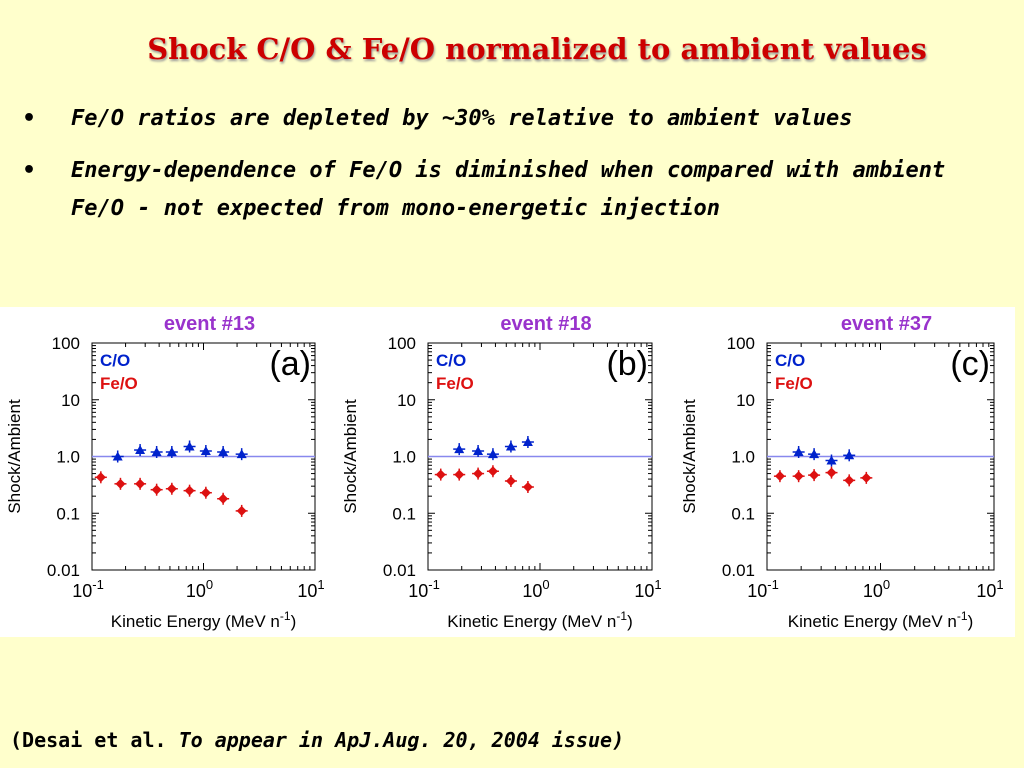  Describe the element at coordinates (290, 364) in the screenshot. I see `panel-label: (a)` at that location.